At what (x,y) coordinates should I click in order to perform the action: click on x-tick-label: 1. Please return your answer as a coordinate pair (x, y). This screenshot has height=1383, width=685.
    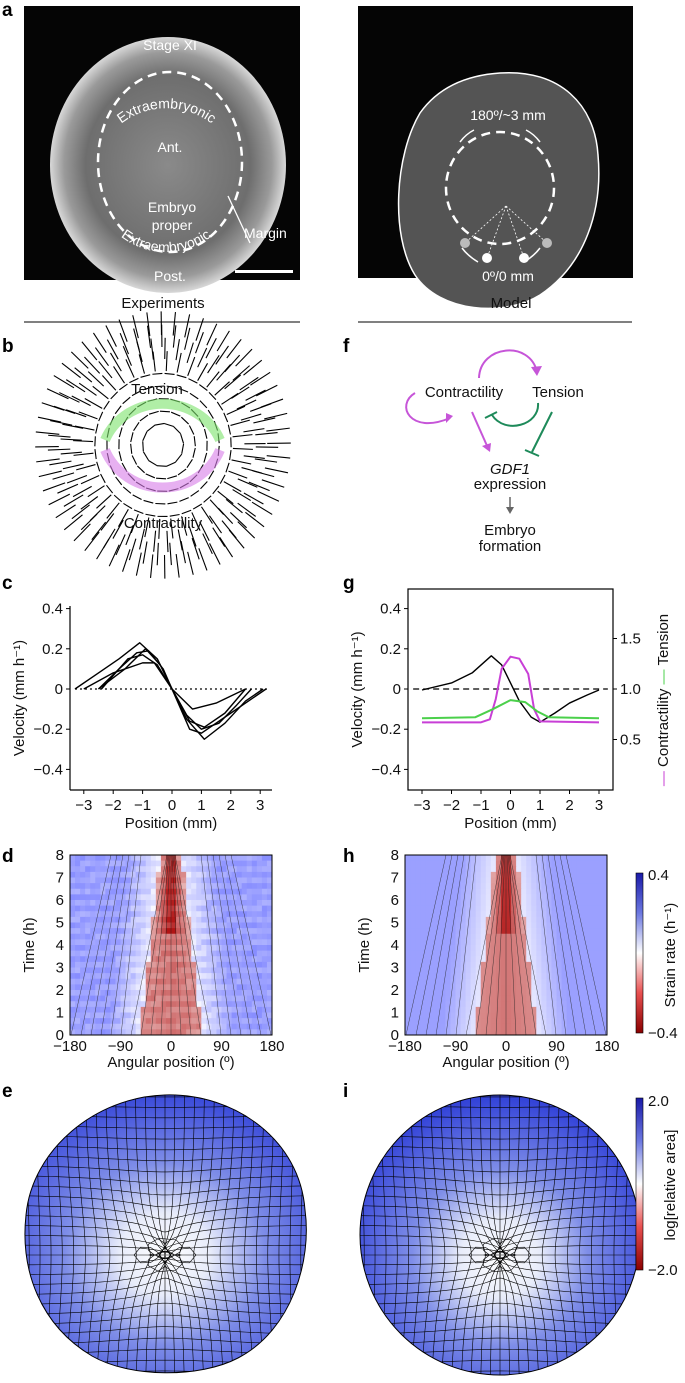
    Looking at the image, I should click on (201, 805).